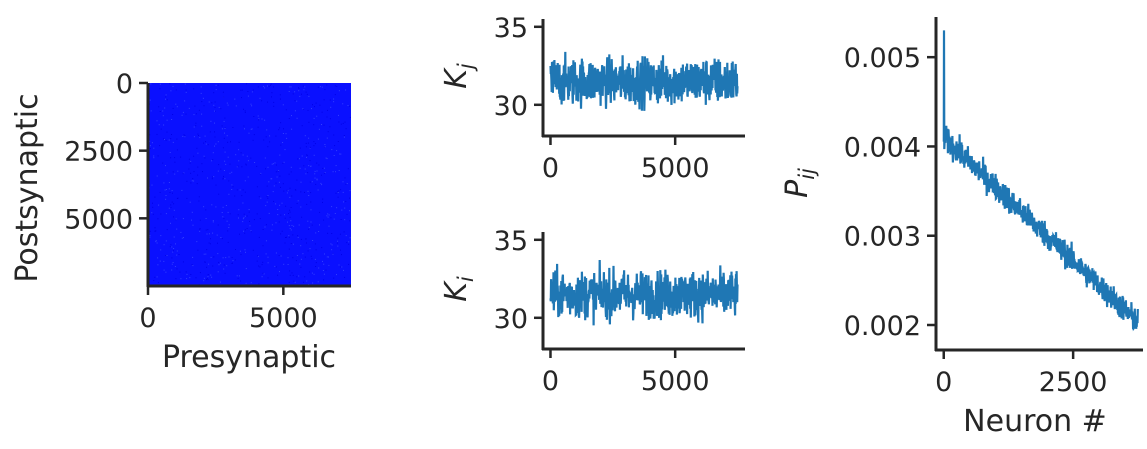 The width and height of the screenshot is (1147, 449). What do you see at coordinates (98, 219) in the screenshot?
I see `p1-y-tick-label: 5000` at bounding box center [98, 219].